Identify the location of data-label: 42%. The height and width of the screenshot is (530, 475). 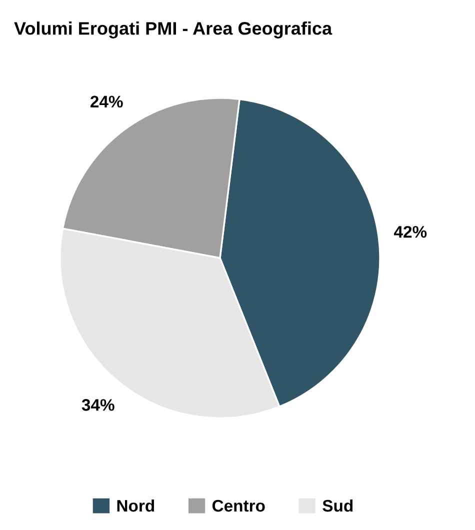
(410, 232).